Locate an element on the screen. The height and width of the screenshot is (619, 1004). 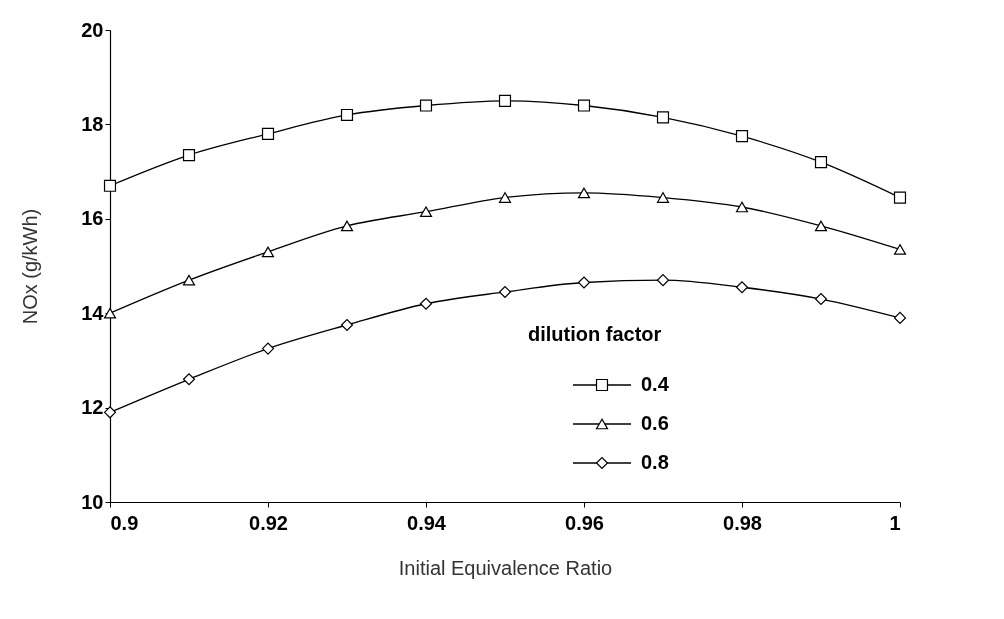
y-tick-label: 16 is located at coordinates (92, 218).